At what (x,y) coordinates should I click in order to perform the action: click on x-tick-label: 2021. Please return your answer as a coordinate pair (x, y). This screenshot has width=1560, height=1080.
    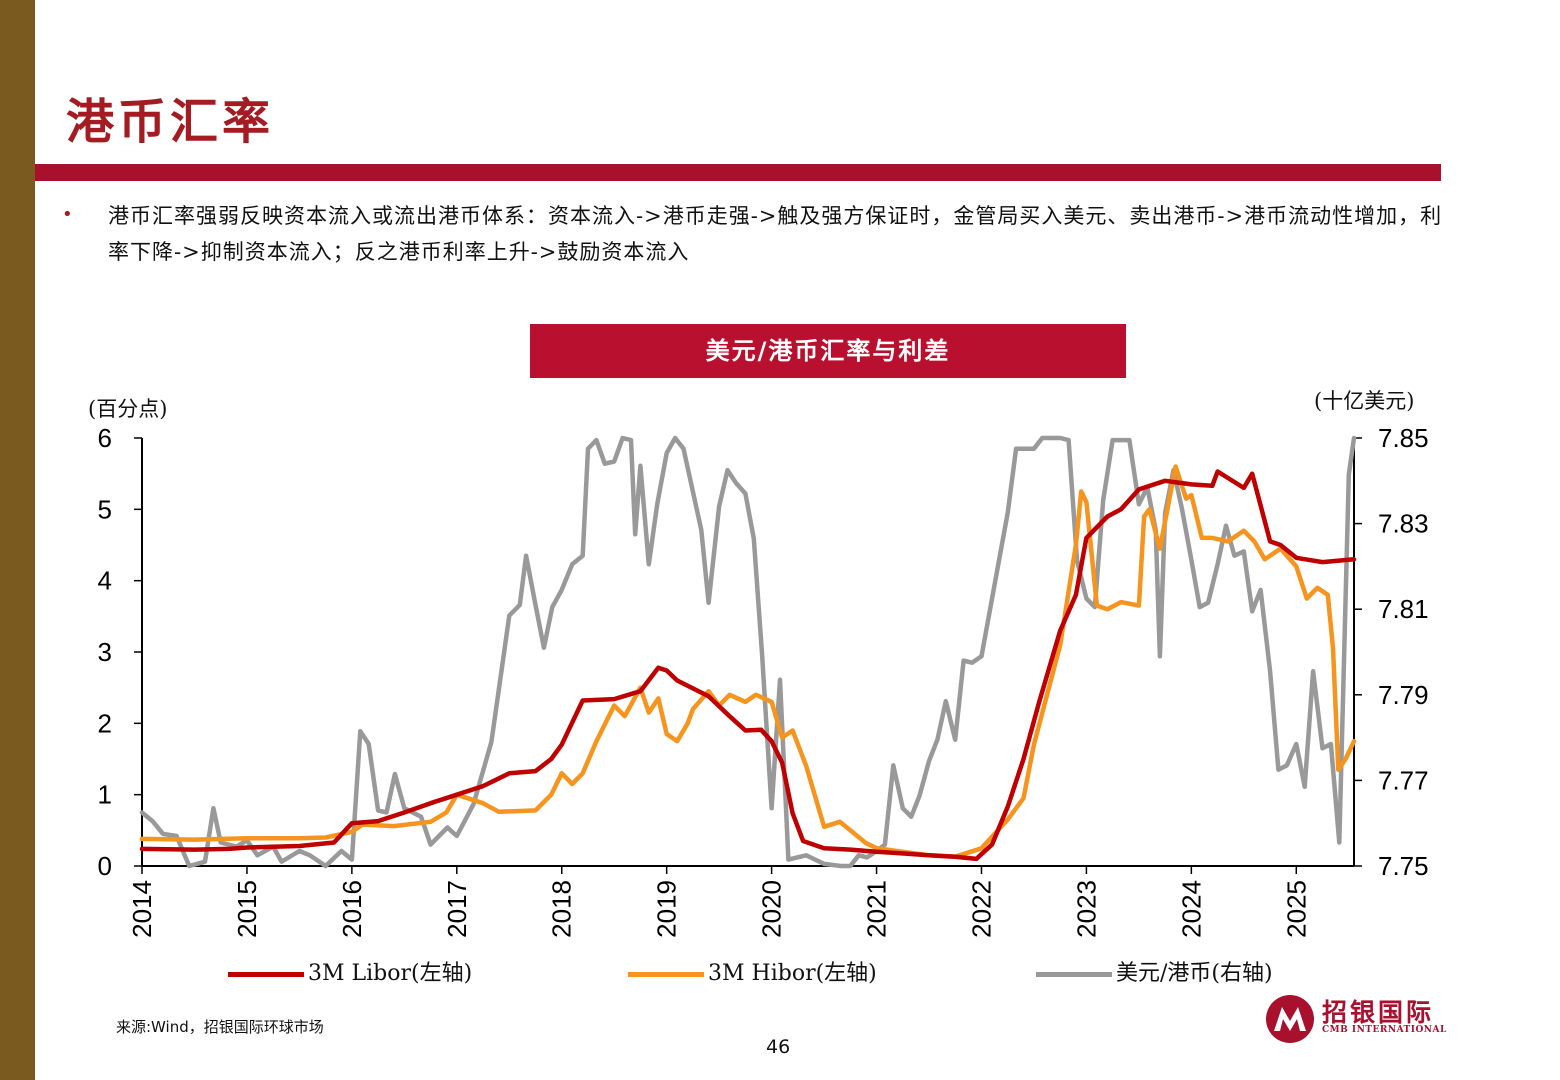
    Looking at the image, I should click on (877, 909).